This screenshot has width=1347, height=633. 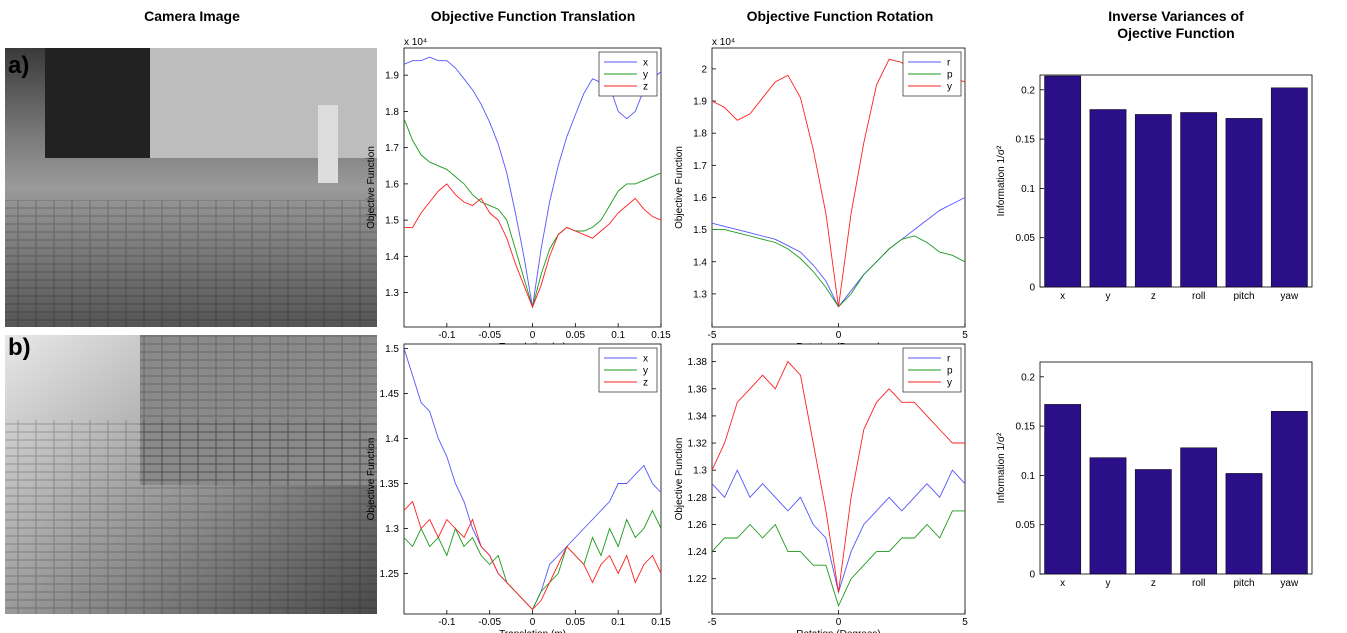 What do you see at coordinates (390, 574) in the screenshot?
I see `y-tick-label: 1.25` at bounding box center [390, 574].